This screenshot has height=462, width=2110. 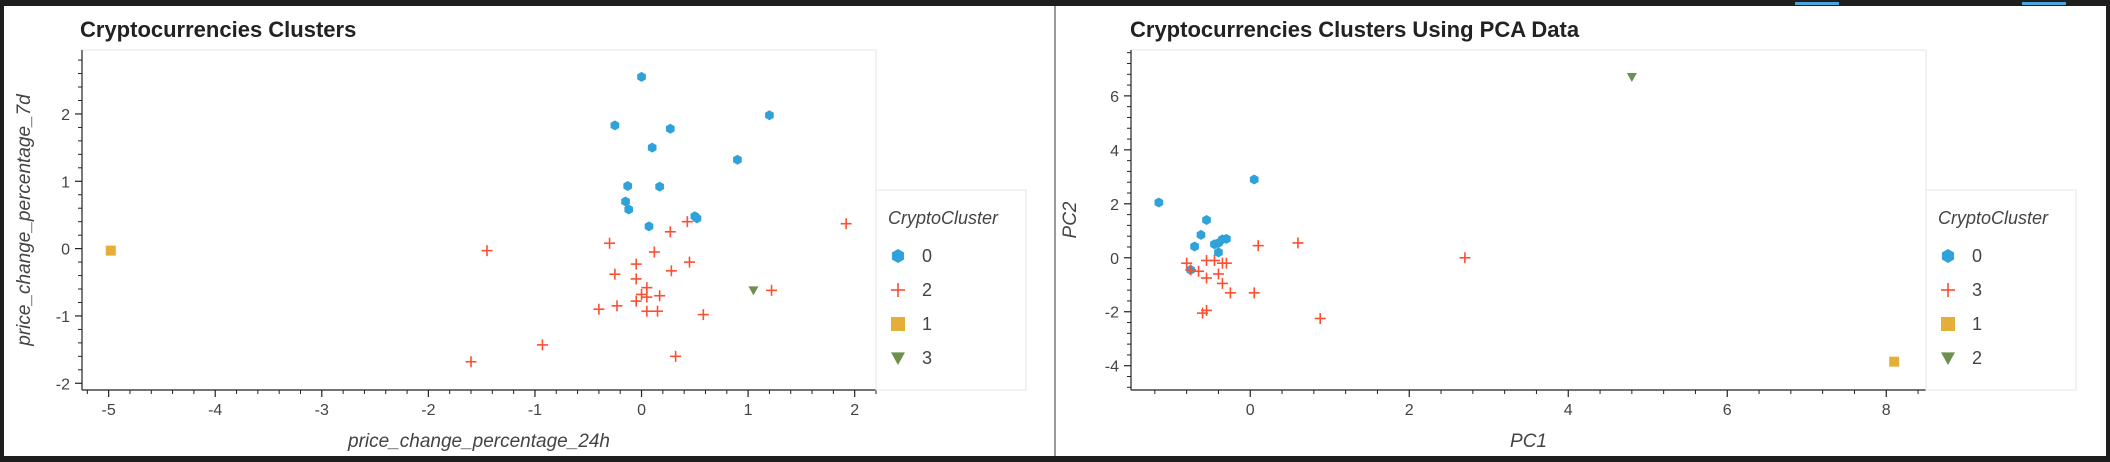 I want to click on x-tick-label: -2, so click(x=428, y=410).